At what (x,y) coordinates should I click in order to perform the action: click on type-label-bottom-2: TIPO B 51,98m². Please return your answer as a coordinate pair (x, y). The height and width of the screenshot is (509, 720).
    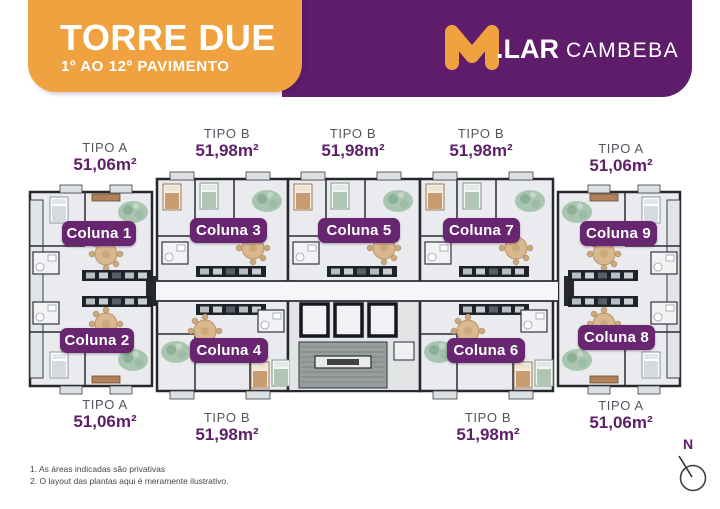
    Looking at the image, I should click on (227, 427).